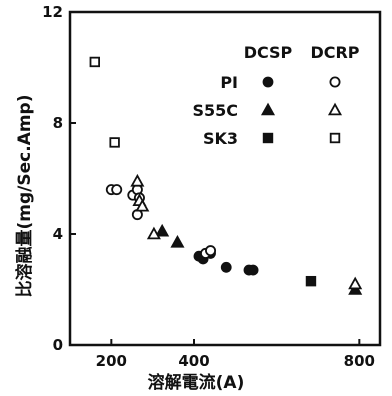  I want to click on legend: DCSP DCRP PI S55C SK3, so click(275, 95).